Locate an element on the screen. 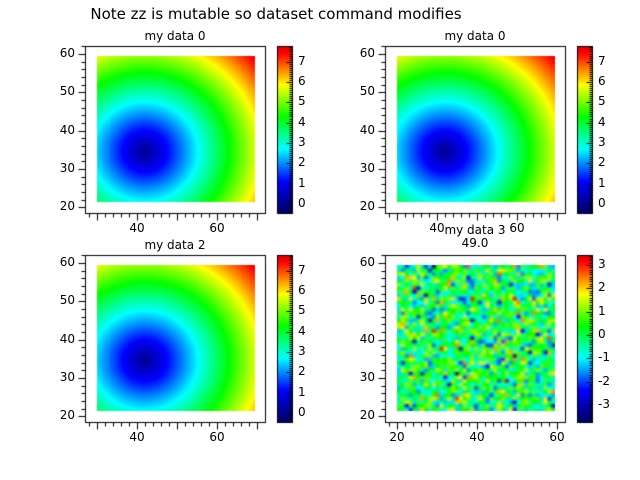 The width and height of the screenshot is (640, 480). colorbar-tick-label: -1 is located at coordinates (604, 357).